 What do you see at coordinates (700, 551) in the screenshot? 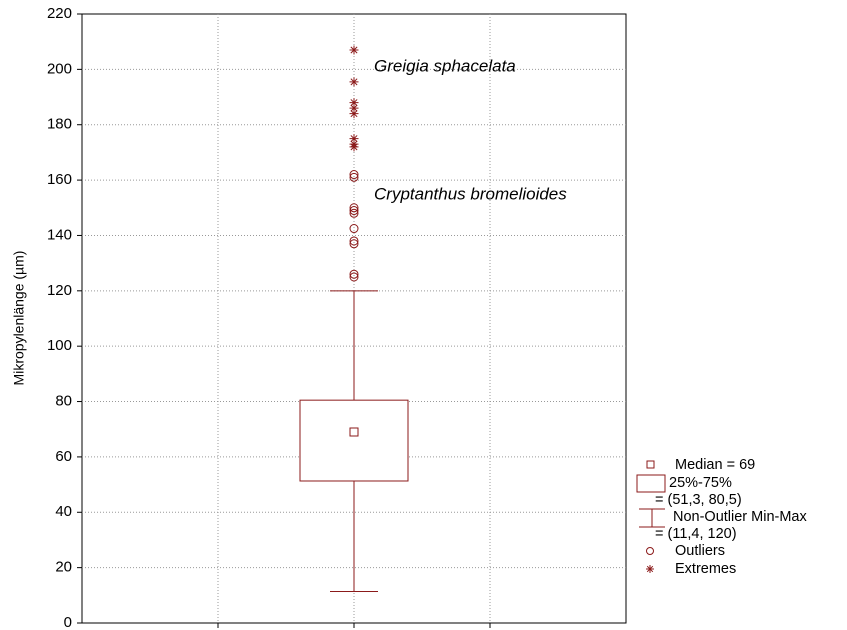
I see `legend-label: Outliers` at bounding box center [700, 551].